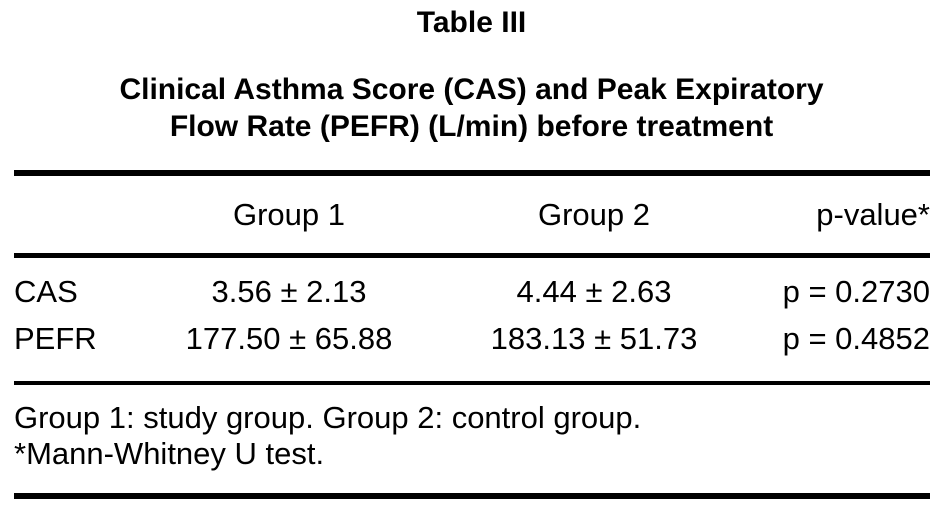 The width and height of the screenshot is (943, 514). Describe the element at coordinates (873, 214) in the screenshot. I see `header-pvalue: p-value*` at that location.